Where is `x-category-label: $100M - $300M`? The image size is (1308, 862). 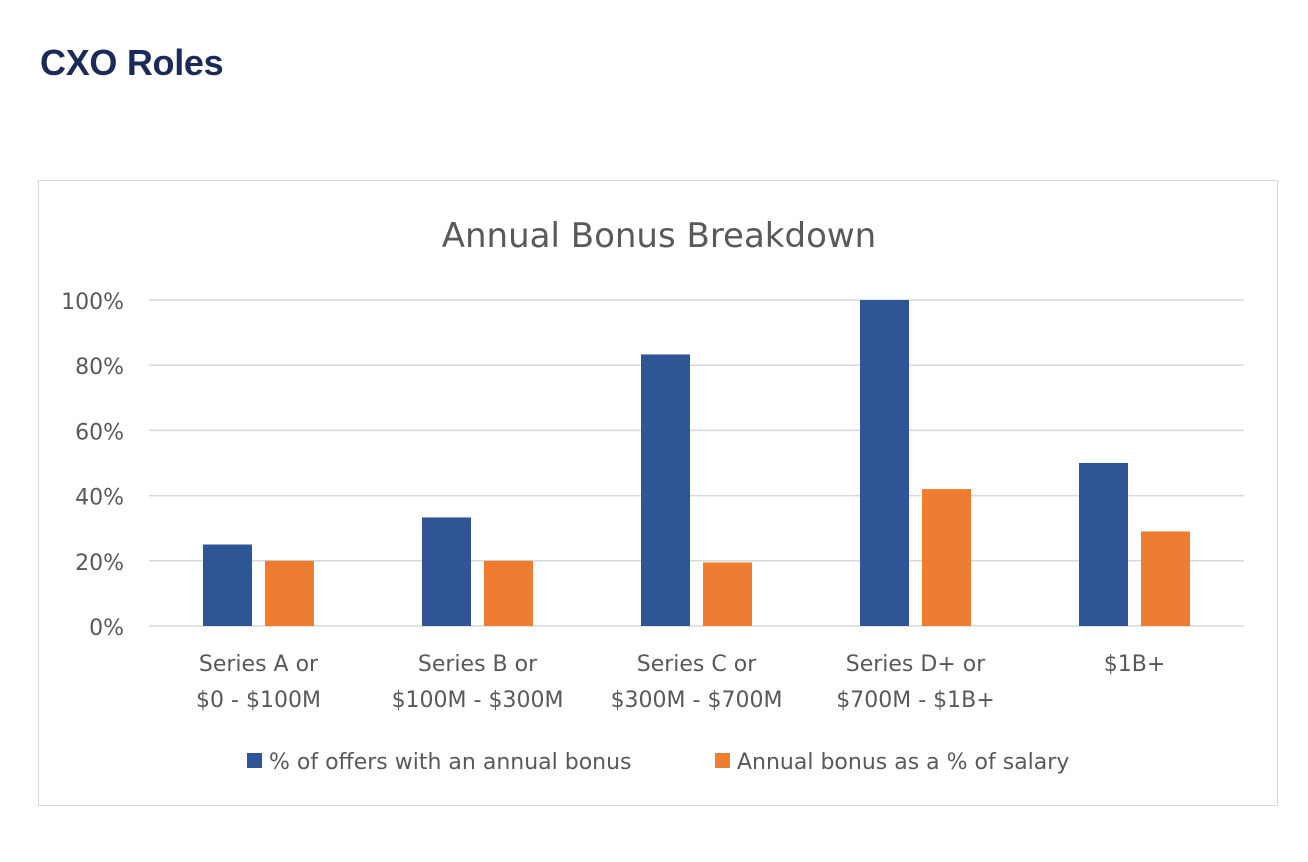
x-category-label: $100M - $300M is located at coordinates (478, 700).